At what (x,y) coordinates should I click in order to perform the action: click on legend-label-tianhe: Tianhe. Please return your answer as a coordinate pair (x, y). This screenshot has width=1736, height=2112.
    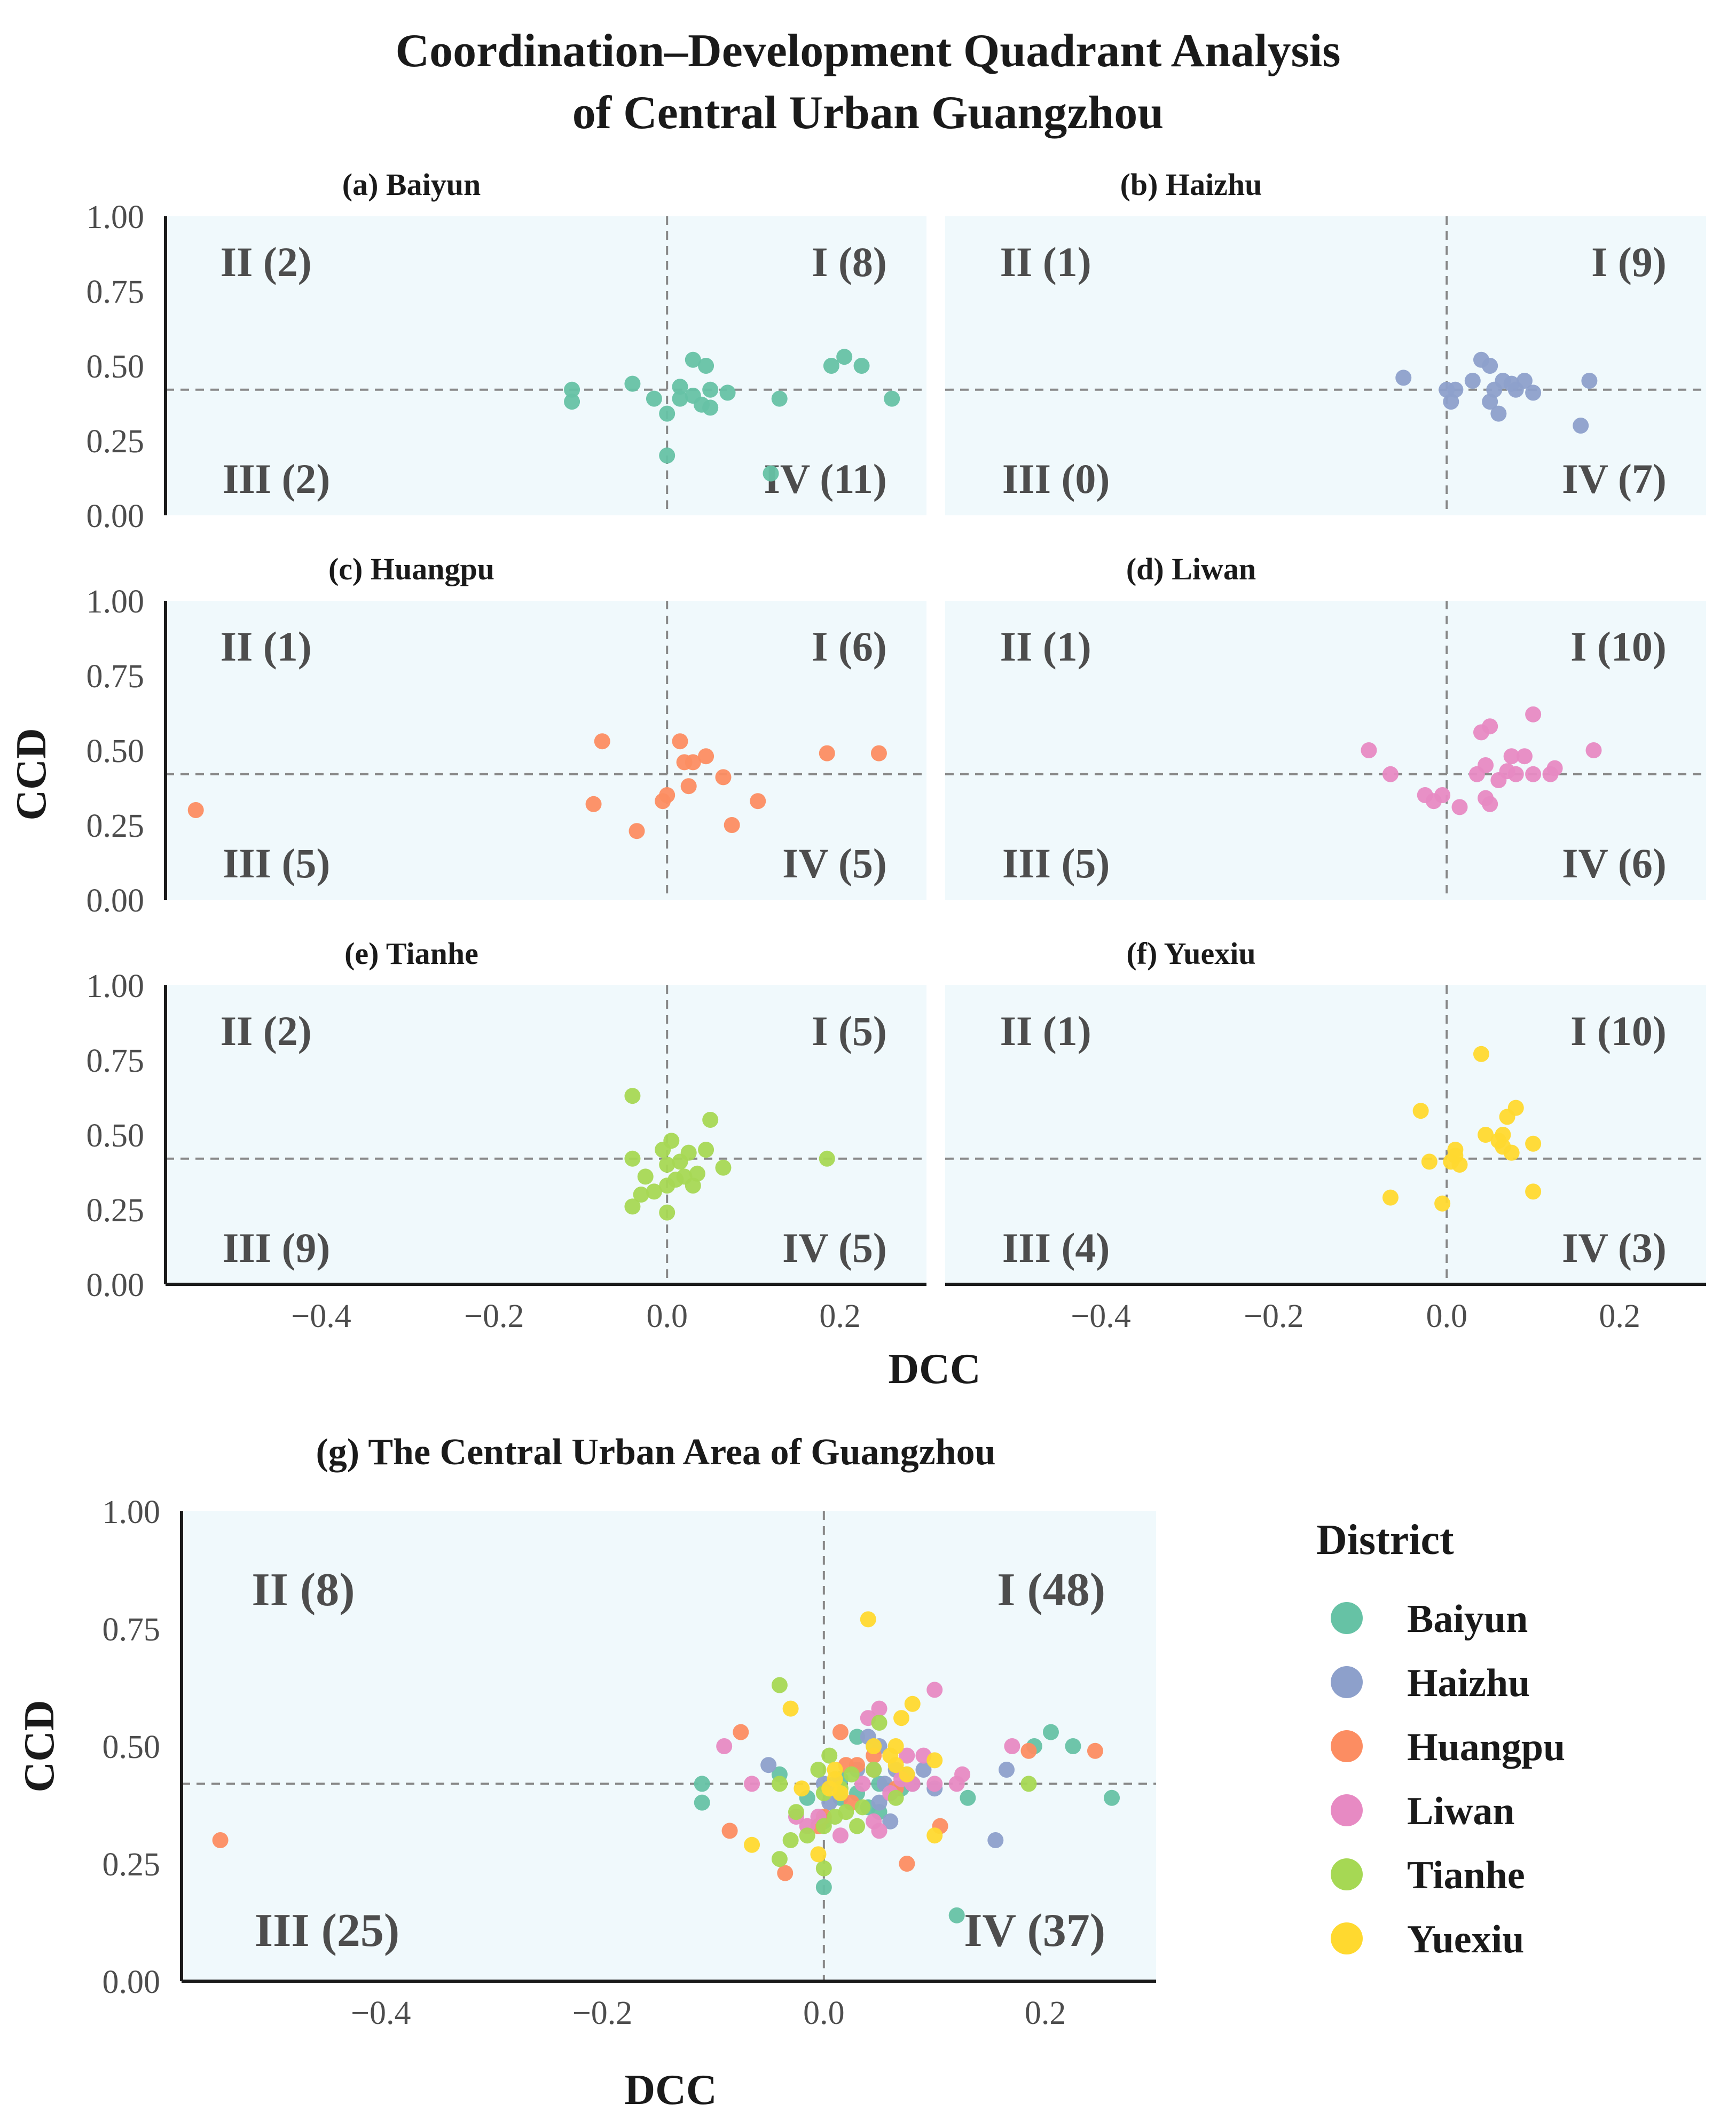
    Looking at the image, I should click on (1466, 1875).